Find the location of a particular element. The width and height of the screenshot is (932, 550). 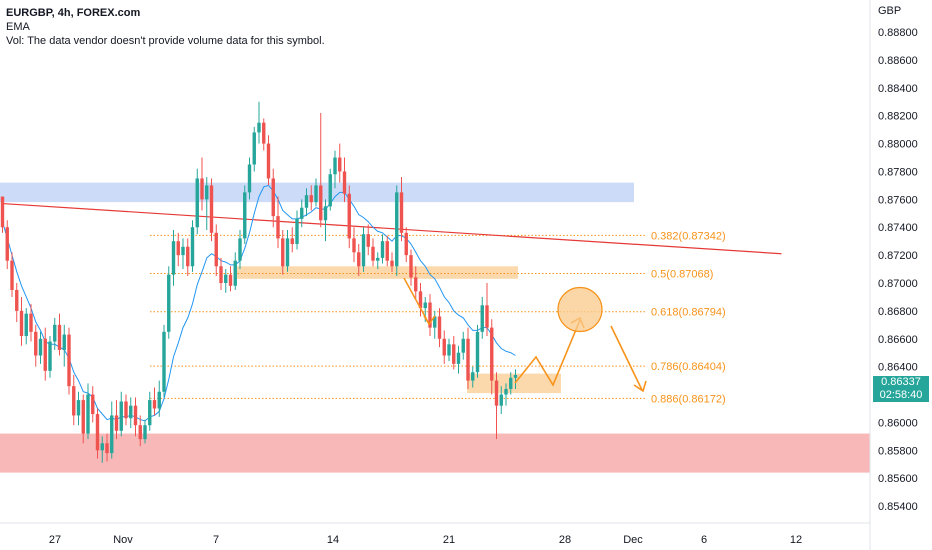

time-tick-label: 12 is located at coordinates (796, 540).